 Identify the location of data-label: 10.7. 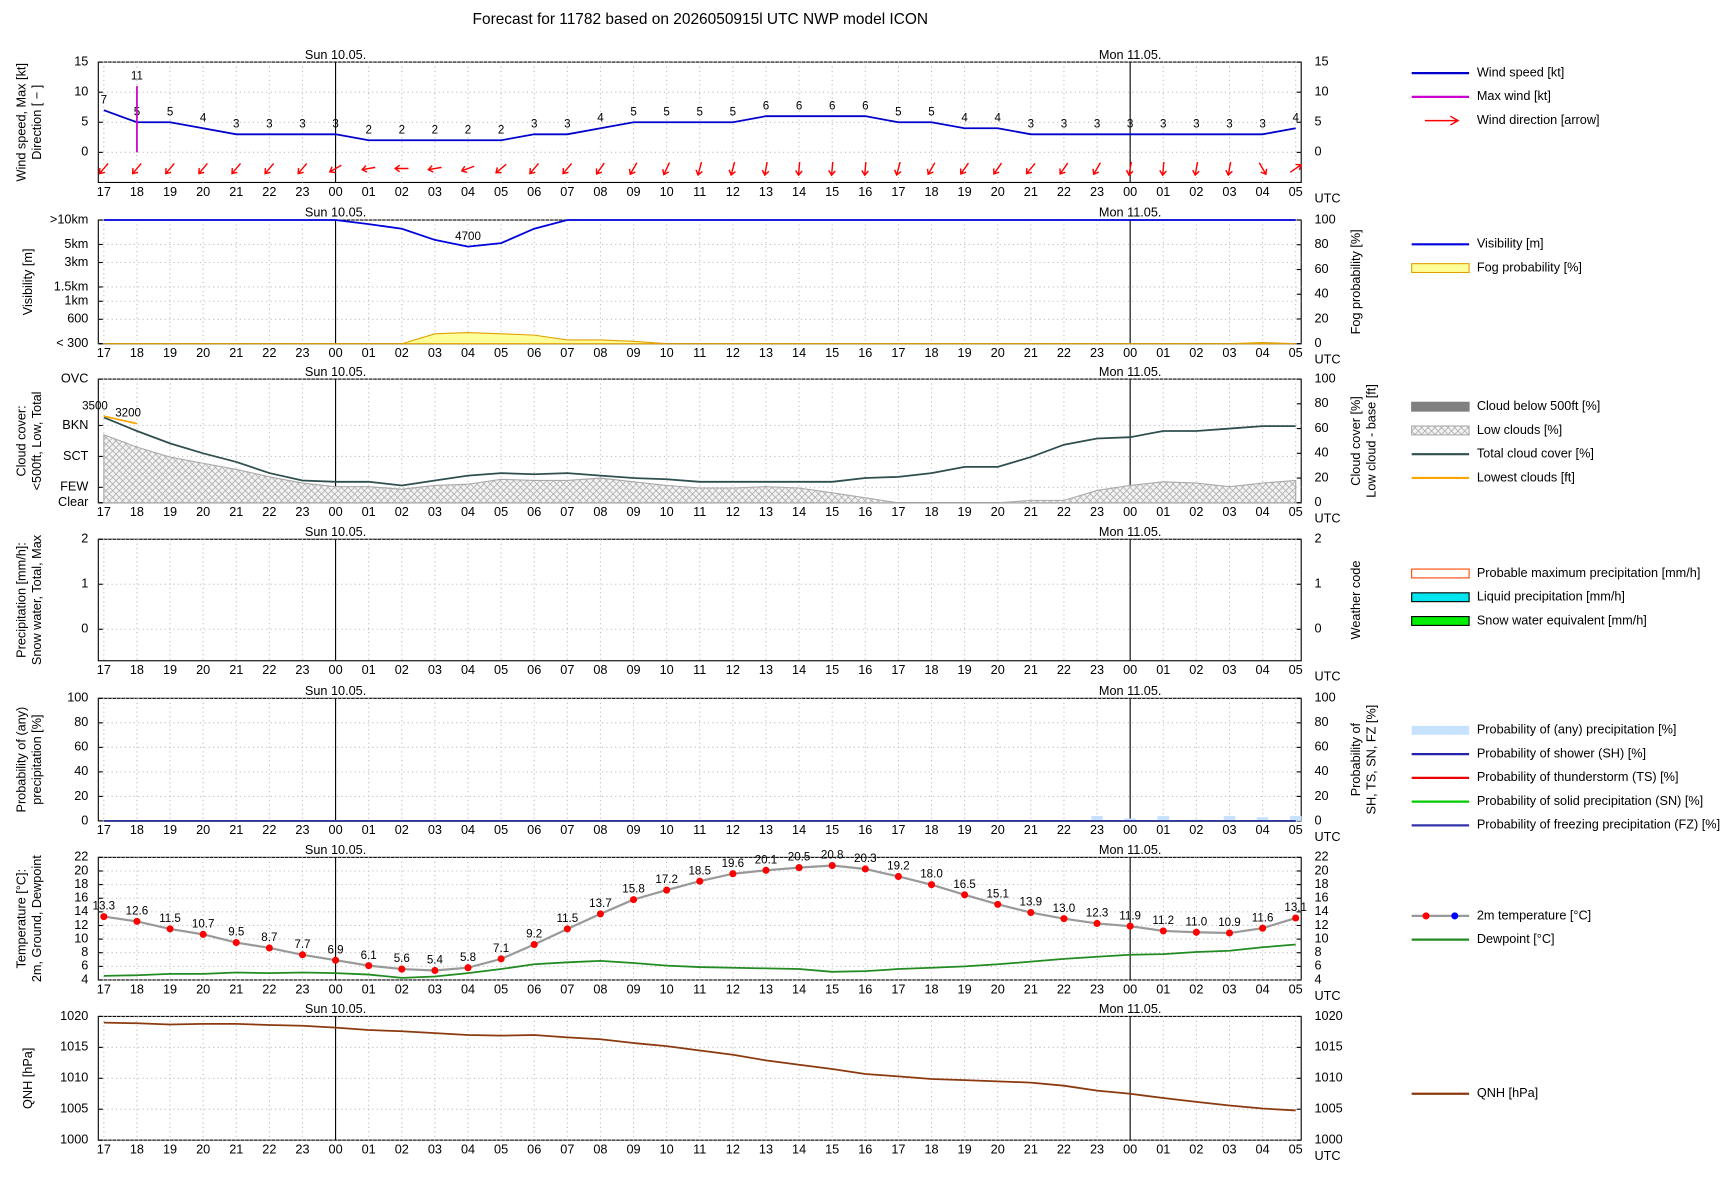
(203, 924).